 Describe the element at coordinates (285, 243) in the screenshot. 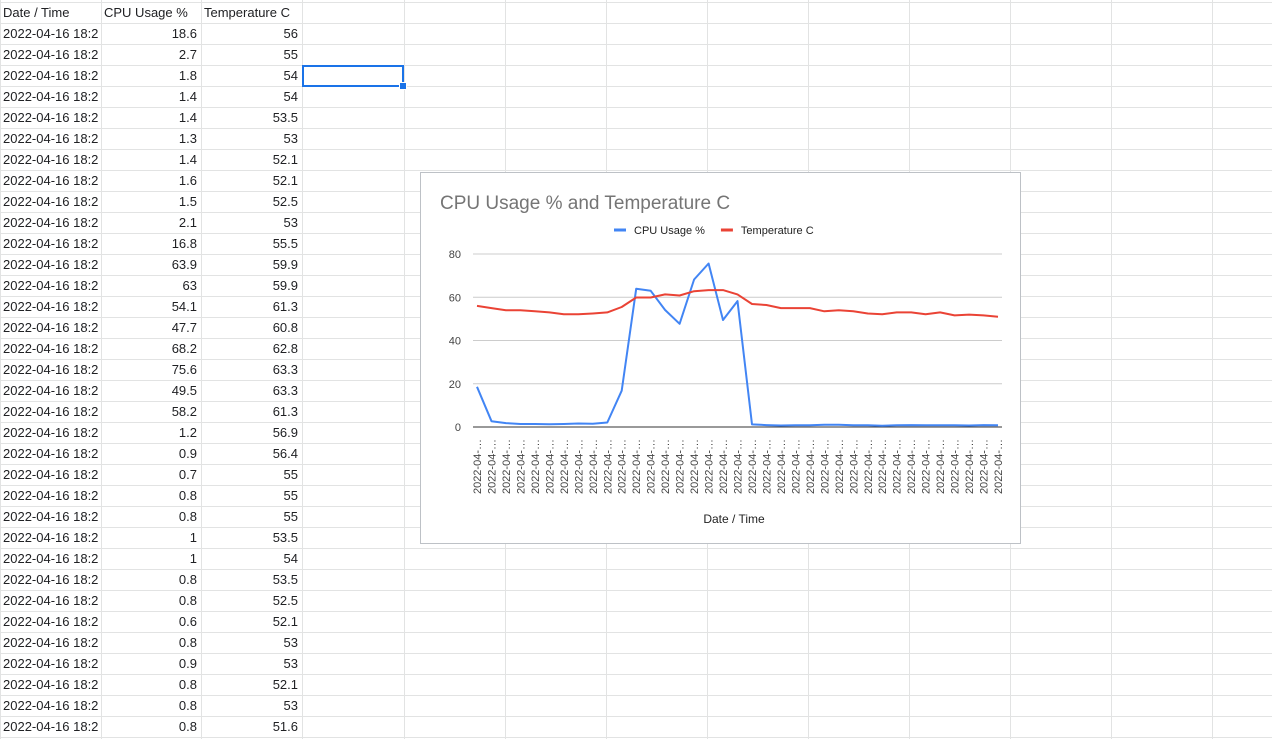

I see `temp-cell: 55.5` at that location.